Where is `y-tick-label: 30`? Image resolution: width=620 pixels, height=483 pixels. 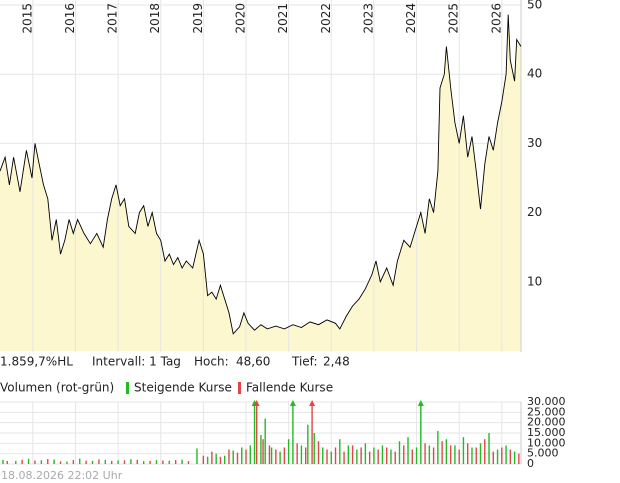
y-tick-label: 30 is located at coordinates (534, 143).